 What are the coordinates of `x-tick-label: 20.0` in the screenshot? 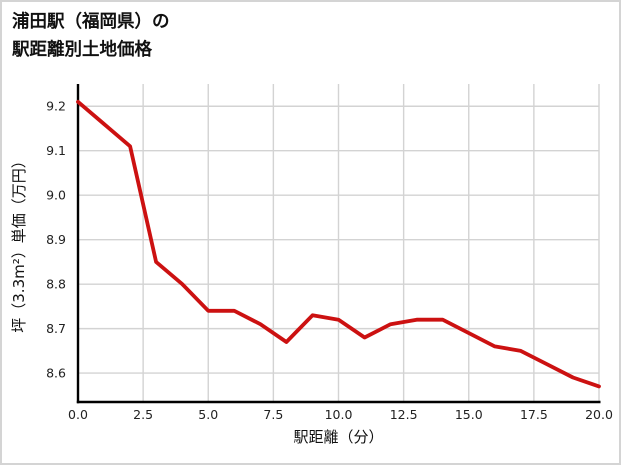 It's located at (599, 414).